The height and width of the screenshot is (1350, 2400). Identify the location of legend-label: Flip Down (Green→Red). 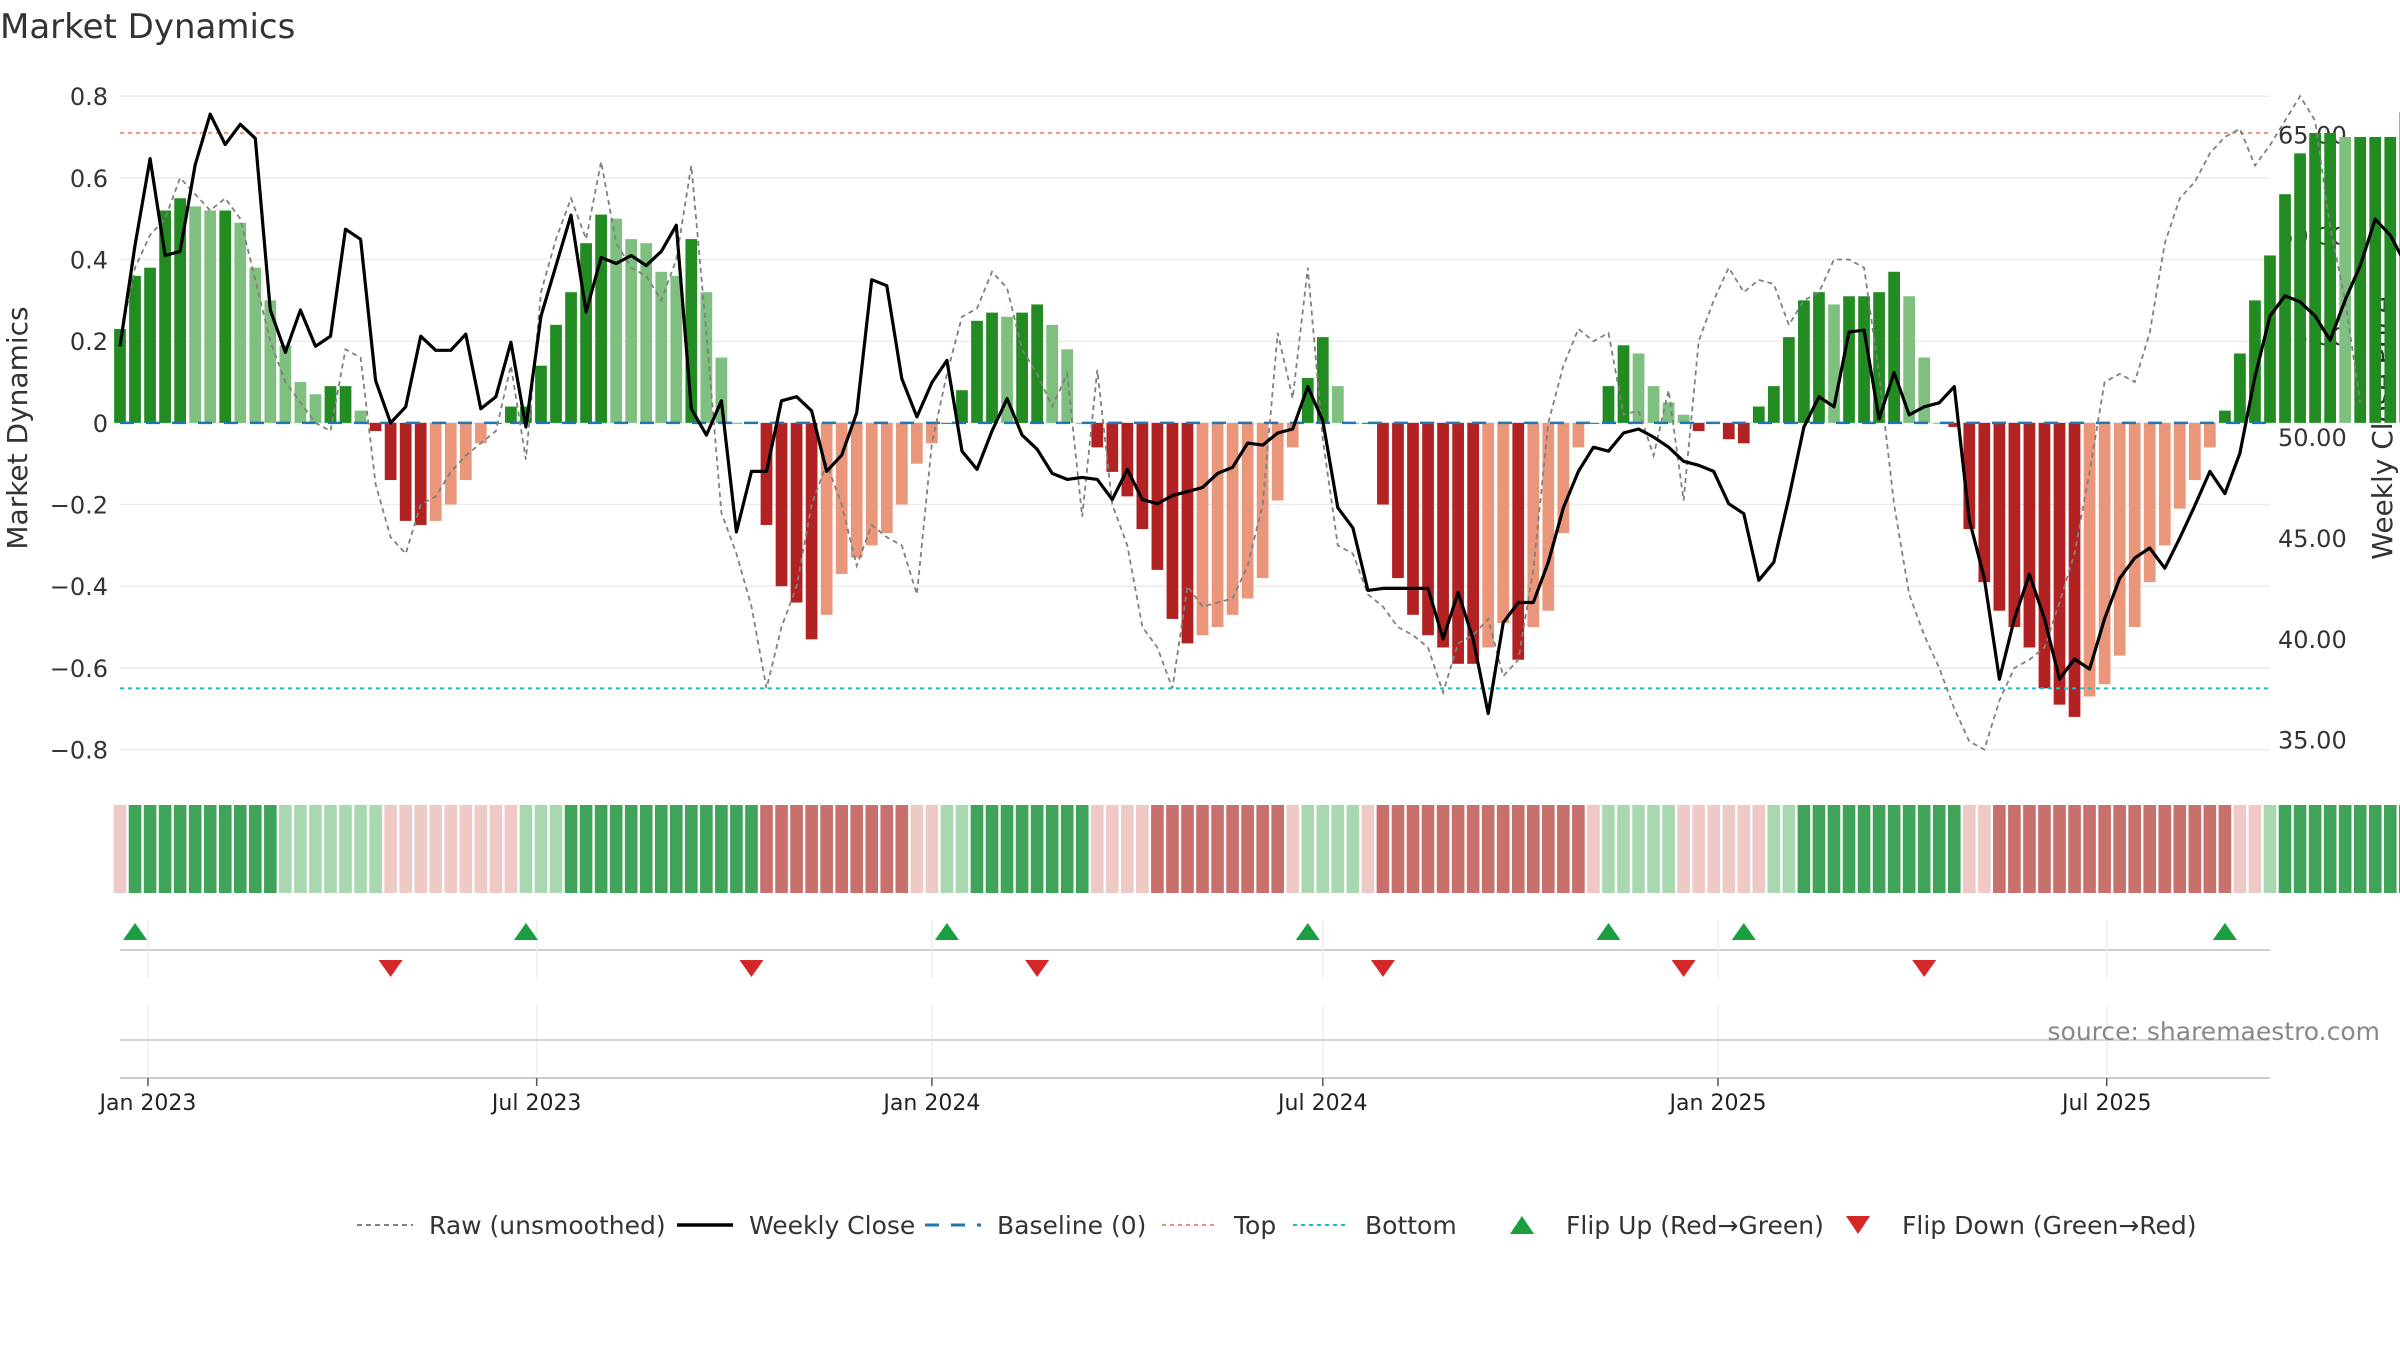
(2049, 1225).